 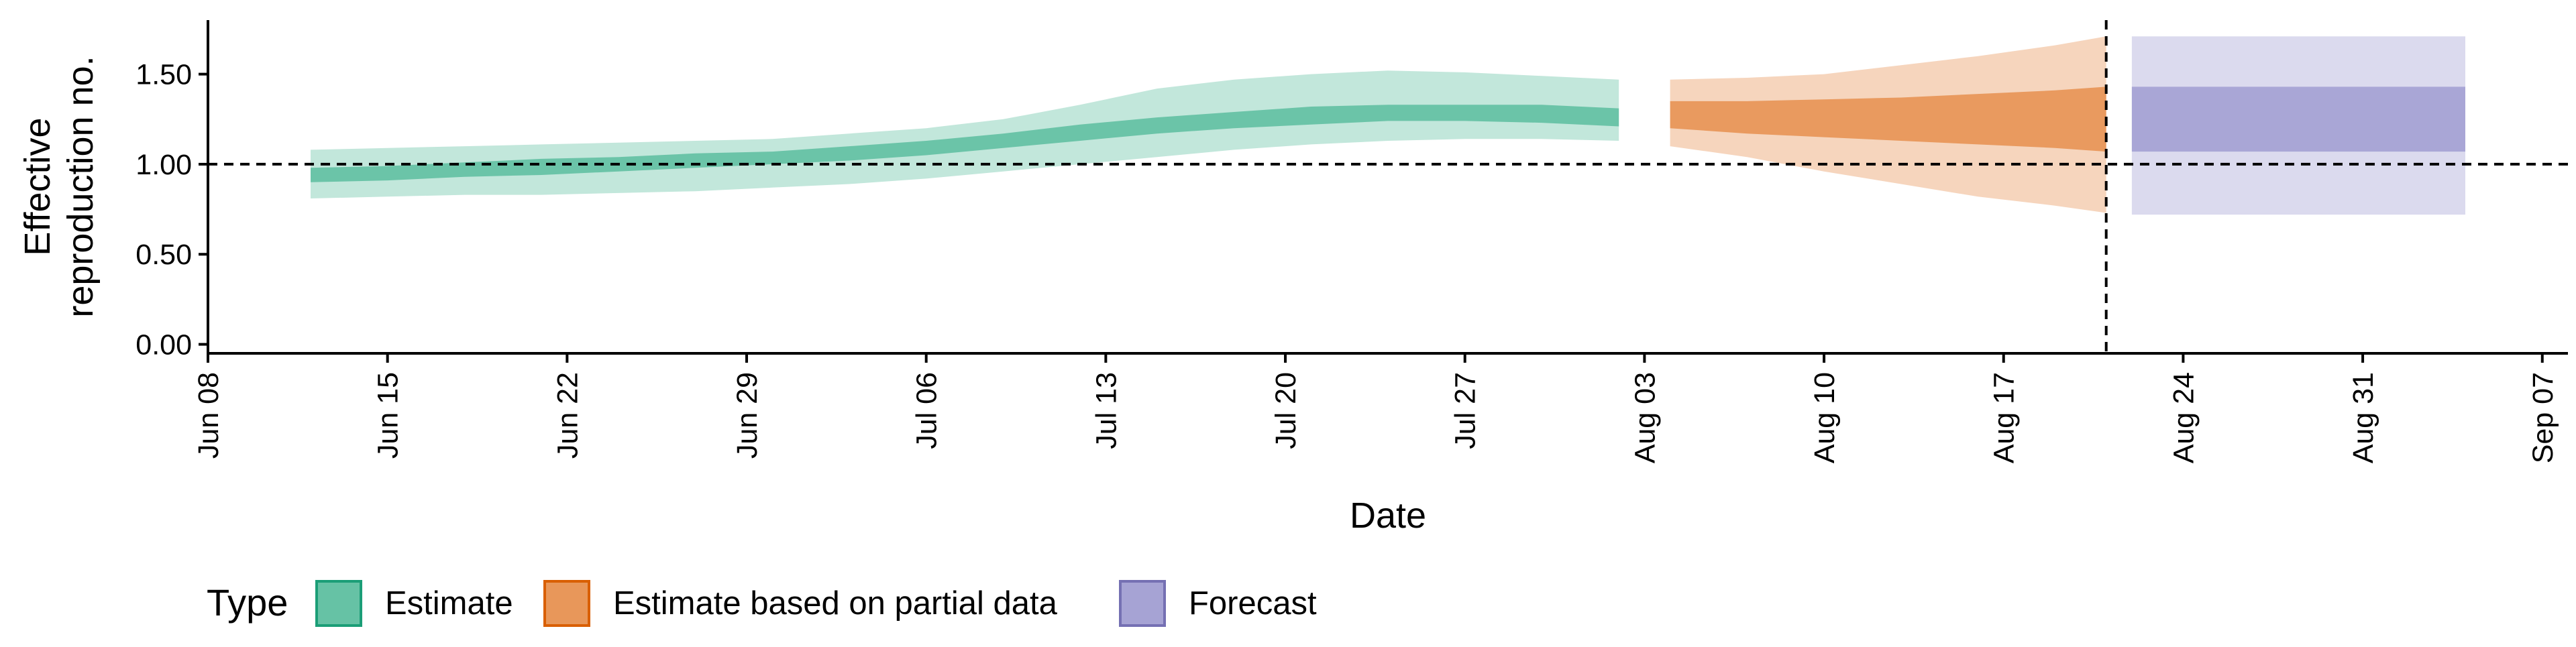 What do you see at coordinates (835, 603) in the screenshot?
I see `legend-label: Estimate based on partial data` at bounding box center [835, 603].